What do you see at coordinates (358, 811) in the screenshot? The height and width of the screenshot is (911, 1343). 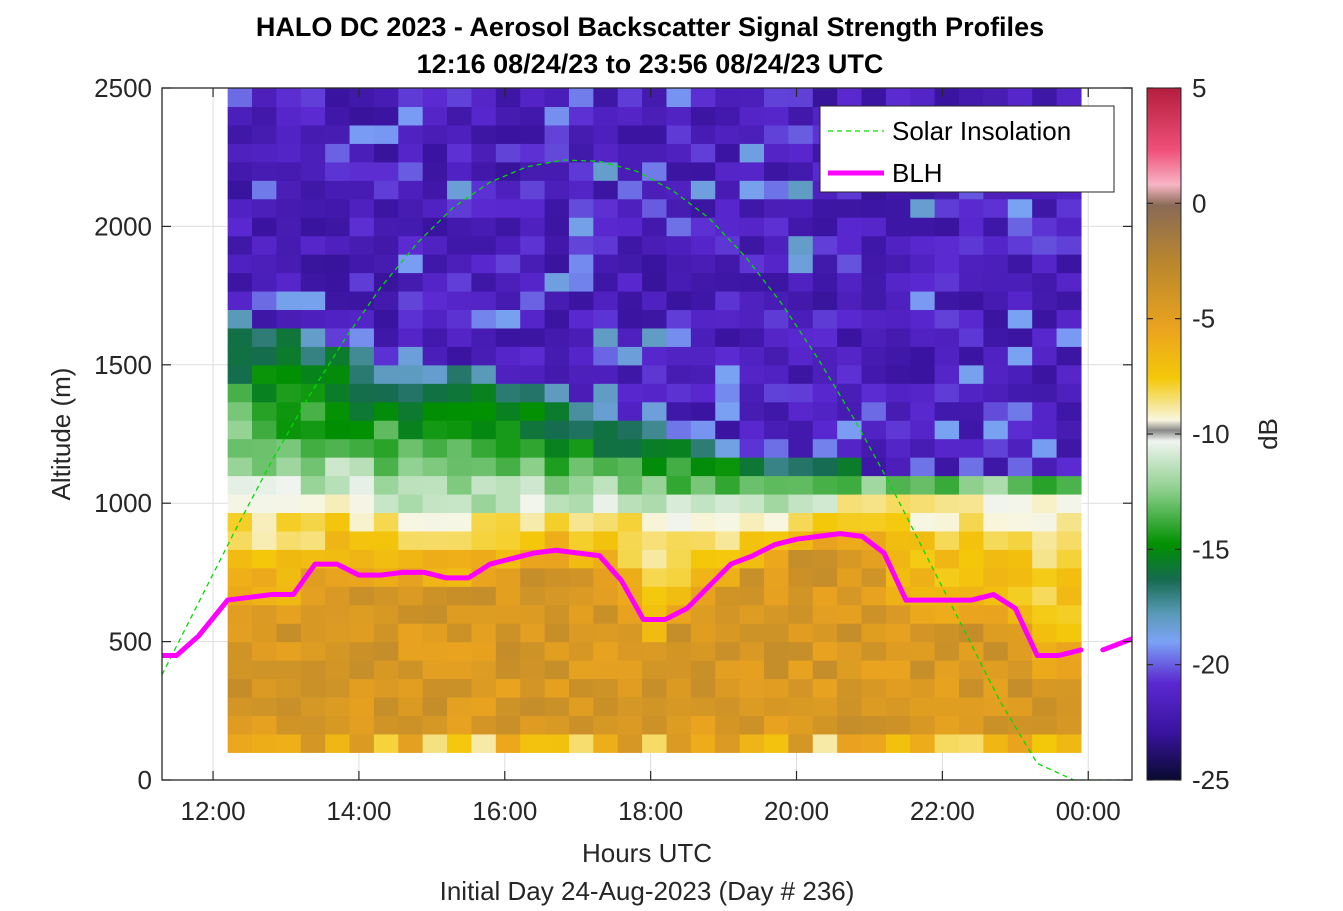 I see `x-tick-label: 14:00` at bounding box center [358, 811].